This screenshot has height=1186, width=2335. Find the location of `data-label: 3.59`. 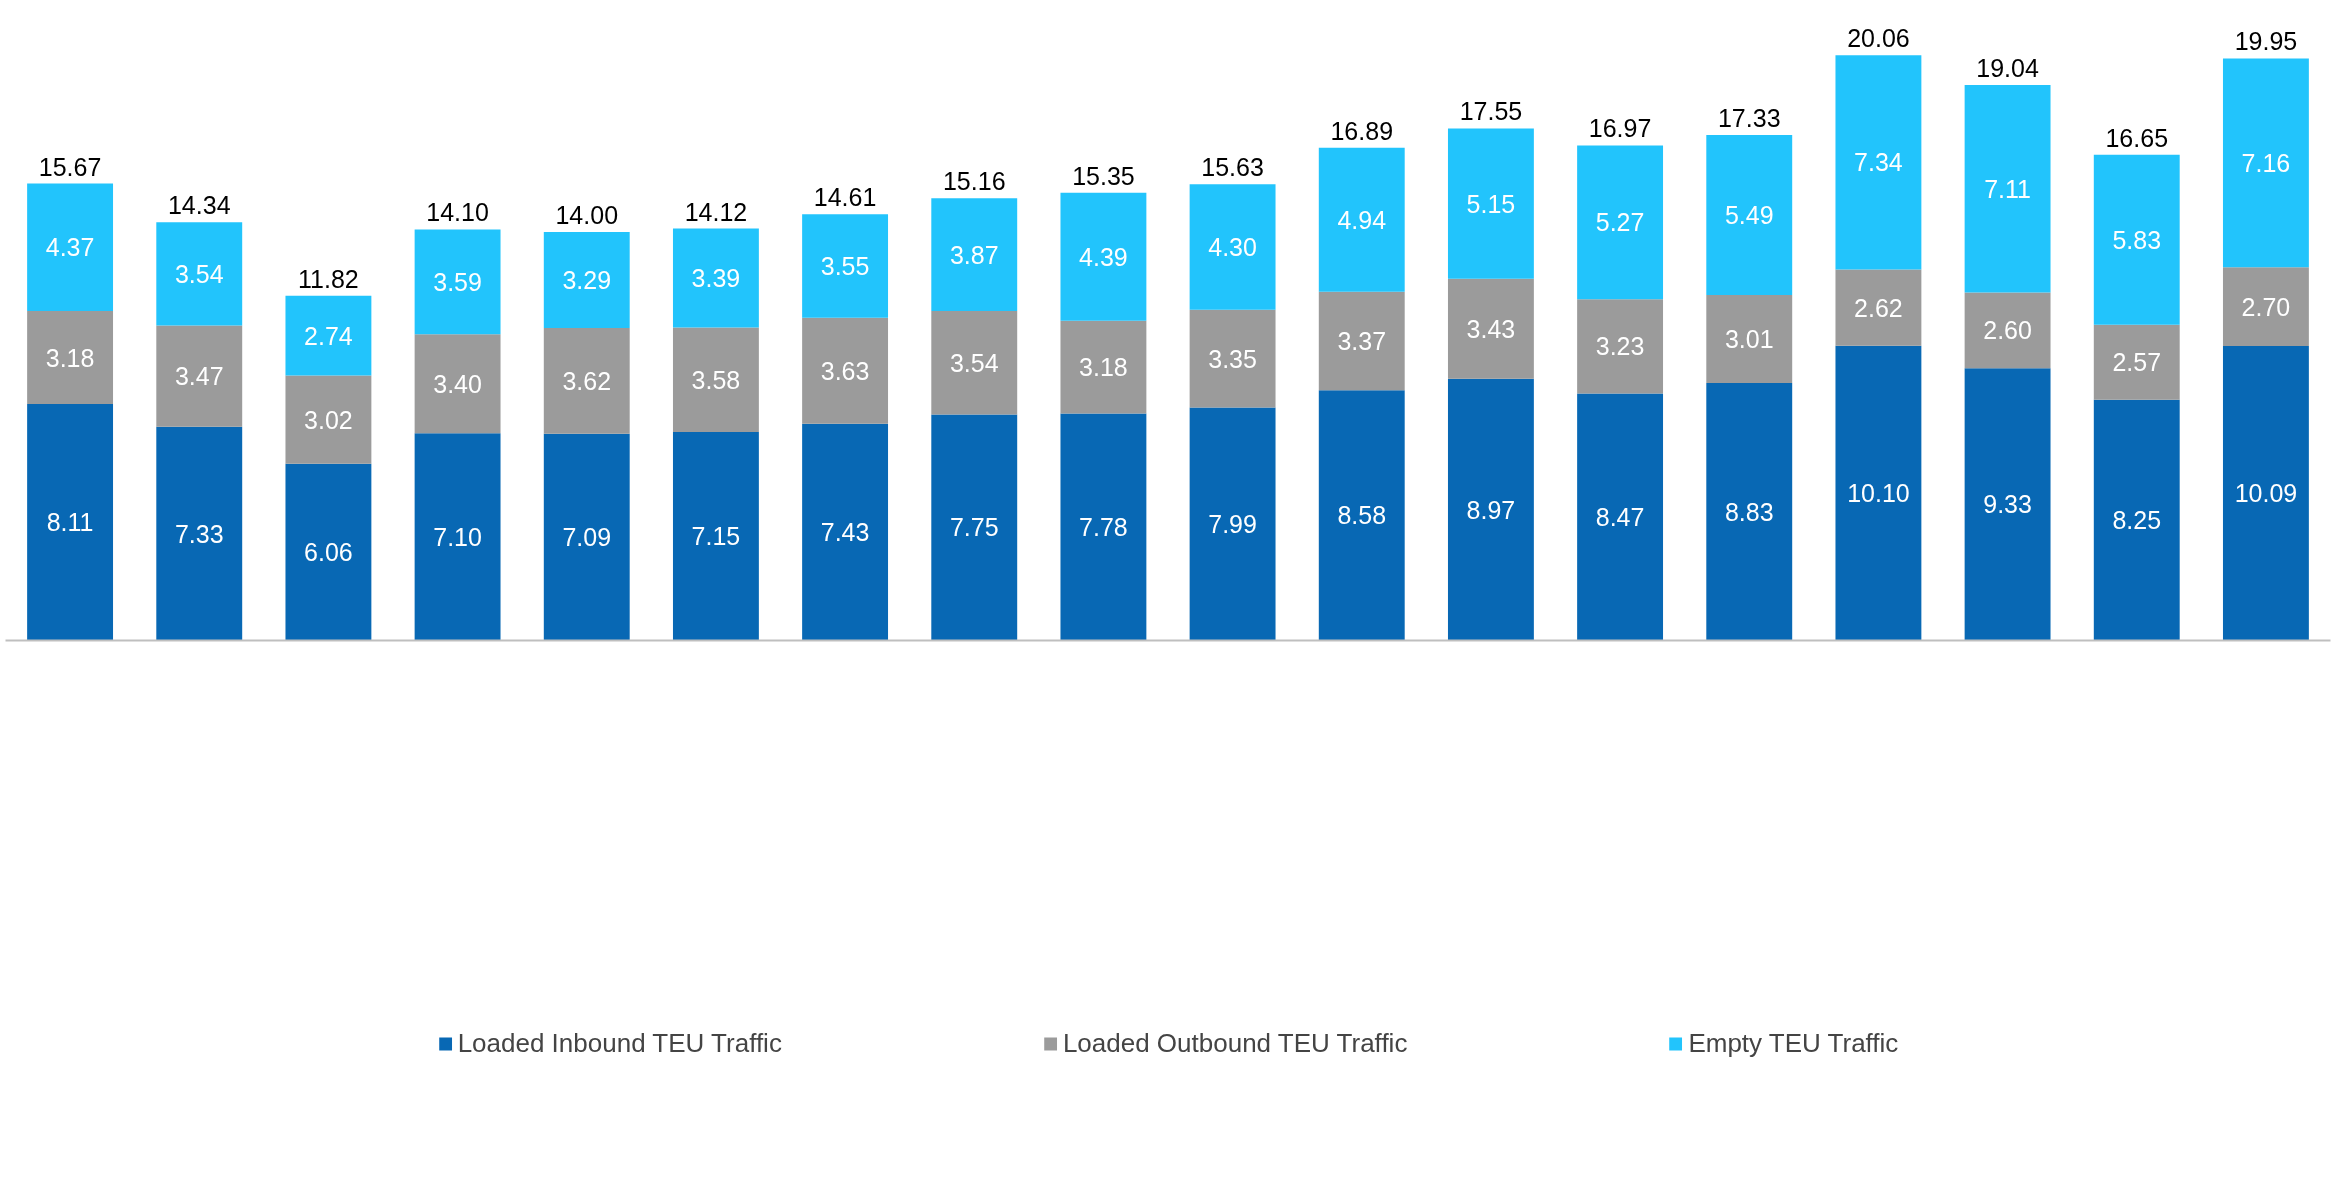

data-label: 3.59 is located at coordinates (457, 281).